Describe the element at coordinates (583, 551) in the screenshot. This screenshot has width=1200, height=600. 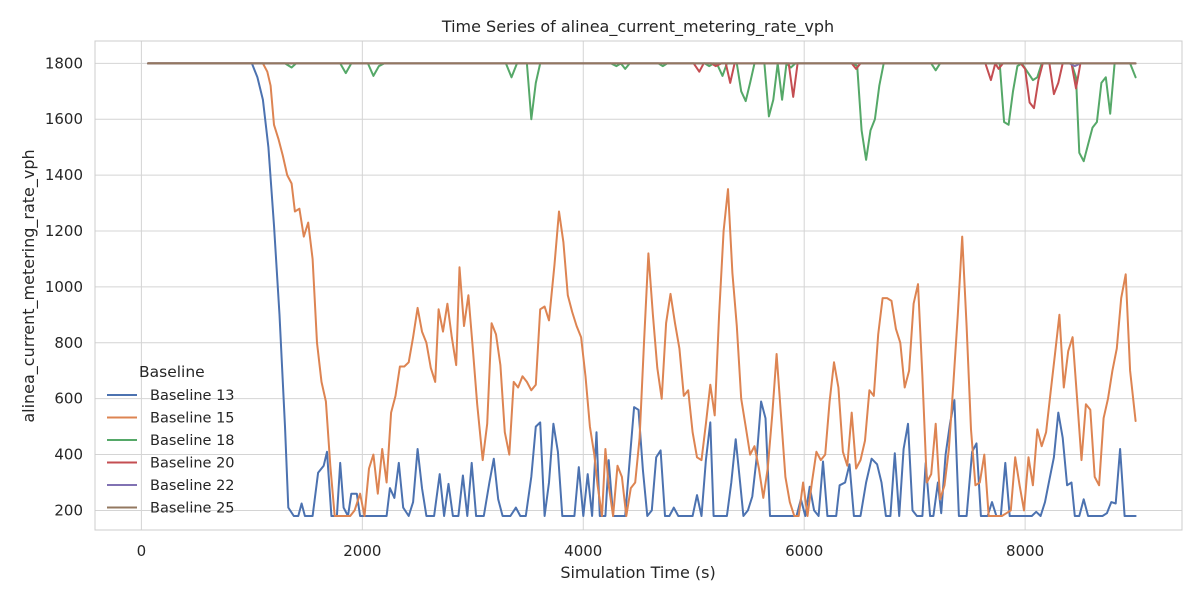
I see `x-tick-label: 4000` at that location.